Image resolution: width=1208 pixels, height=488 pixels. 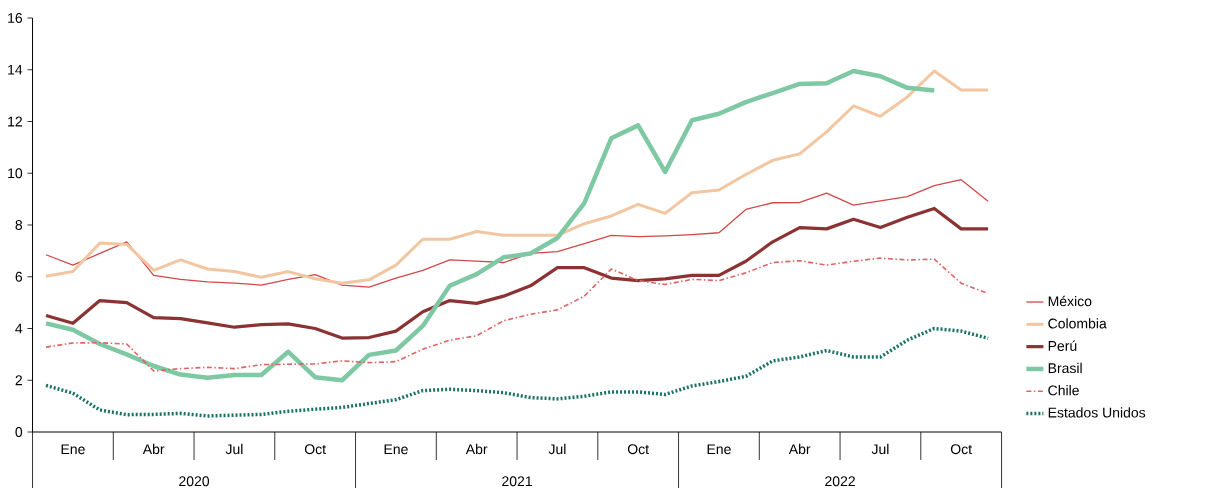 I want to click on y-tick-label: 12, so click(x=15, y=121).